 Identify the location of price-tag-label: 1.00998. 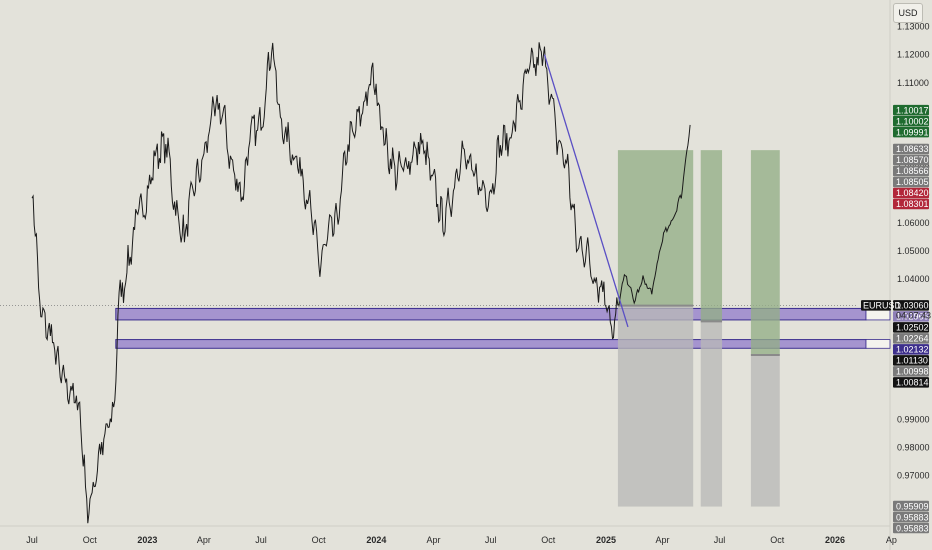
(912, 372).